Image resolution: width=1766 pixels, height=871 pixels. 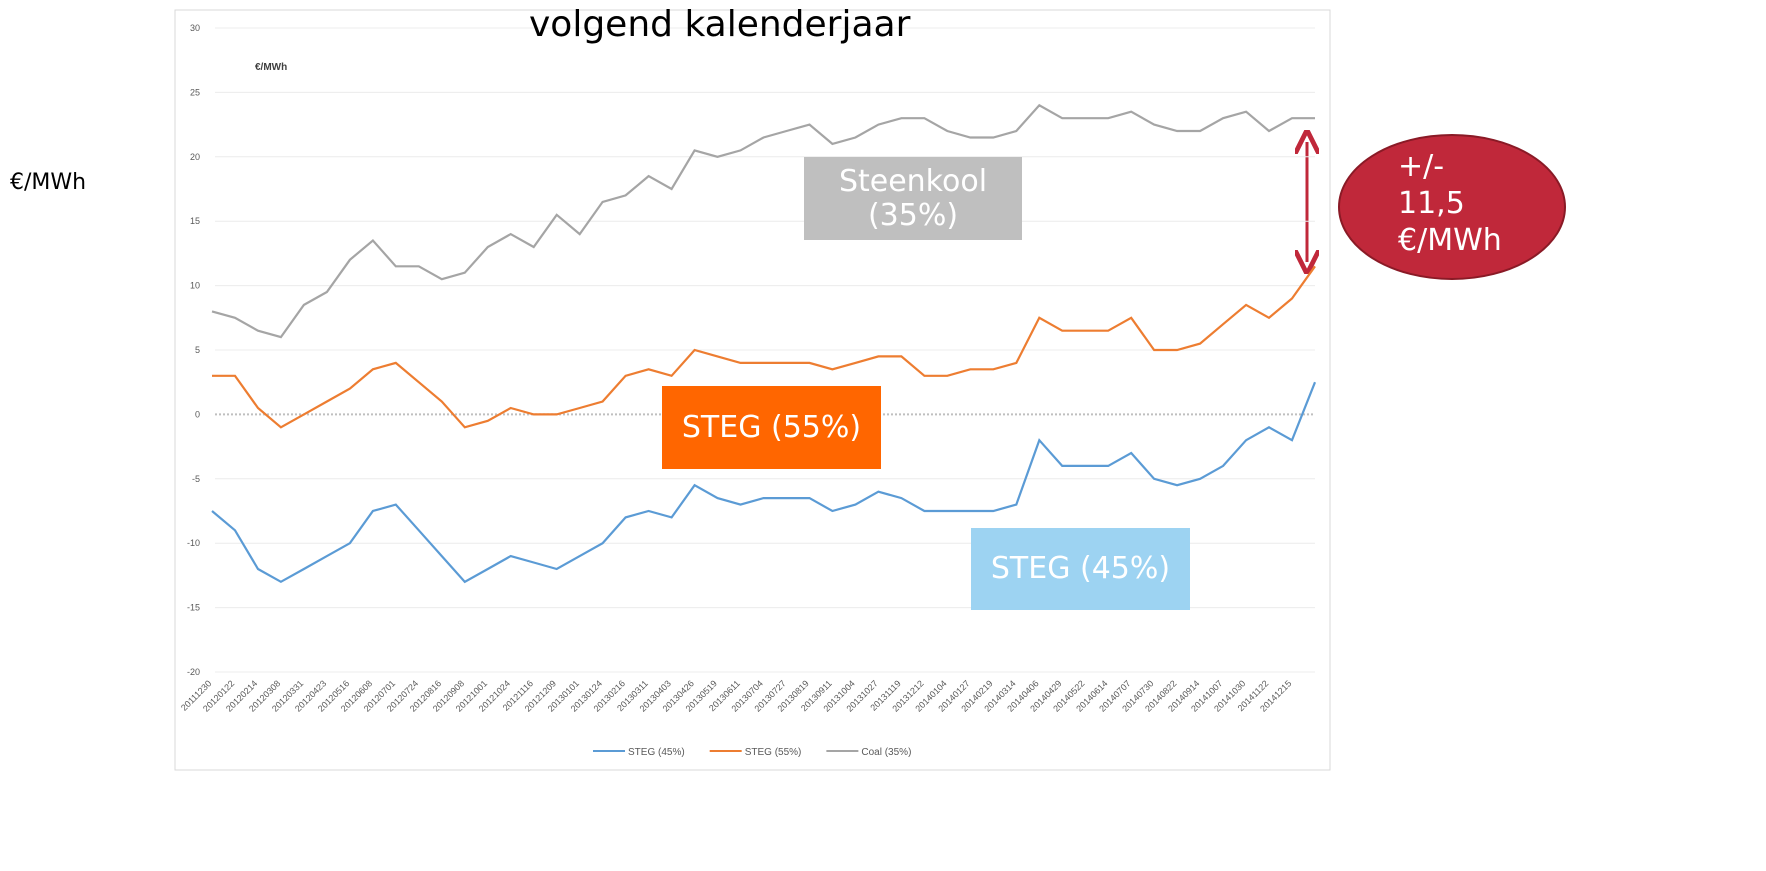 What do you see at coordinates (1450, 203) in the screenshot?
I see `annotation-text: +/- 11,5 €/MWh` at bounding box center [1450, 203].